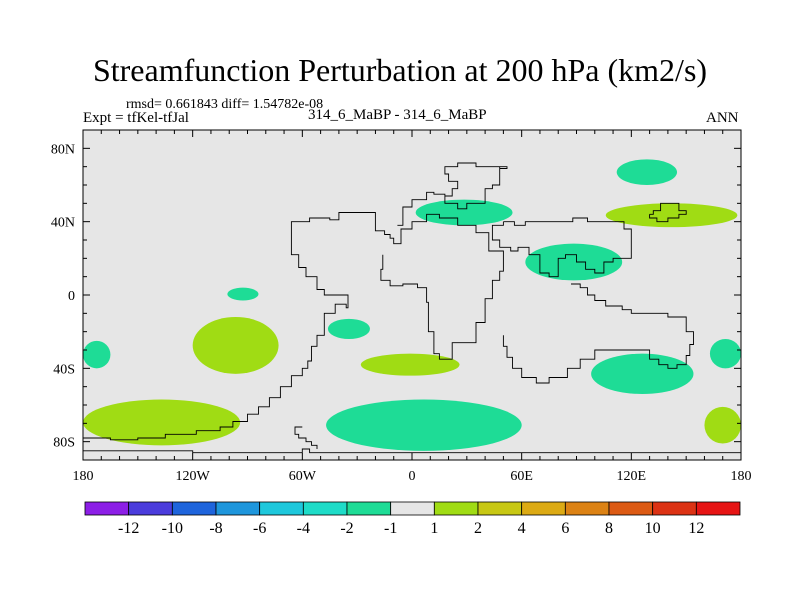 This screenshot has height=600, width=800. What do you see at coordinates (193, 476) in the screenshot?
I see `x-tick-label: 120W` at bounding box center [193, 476].